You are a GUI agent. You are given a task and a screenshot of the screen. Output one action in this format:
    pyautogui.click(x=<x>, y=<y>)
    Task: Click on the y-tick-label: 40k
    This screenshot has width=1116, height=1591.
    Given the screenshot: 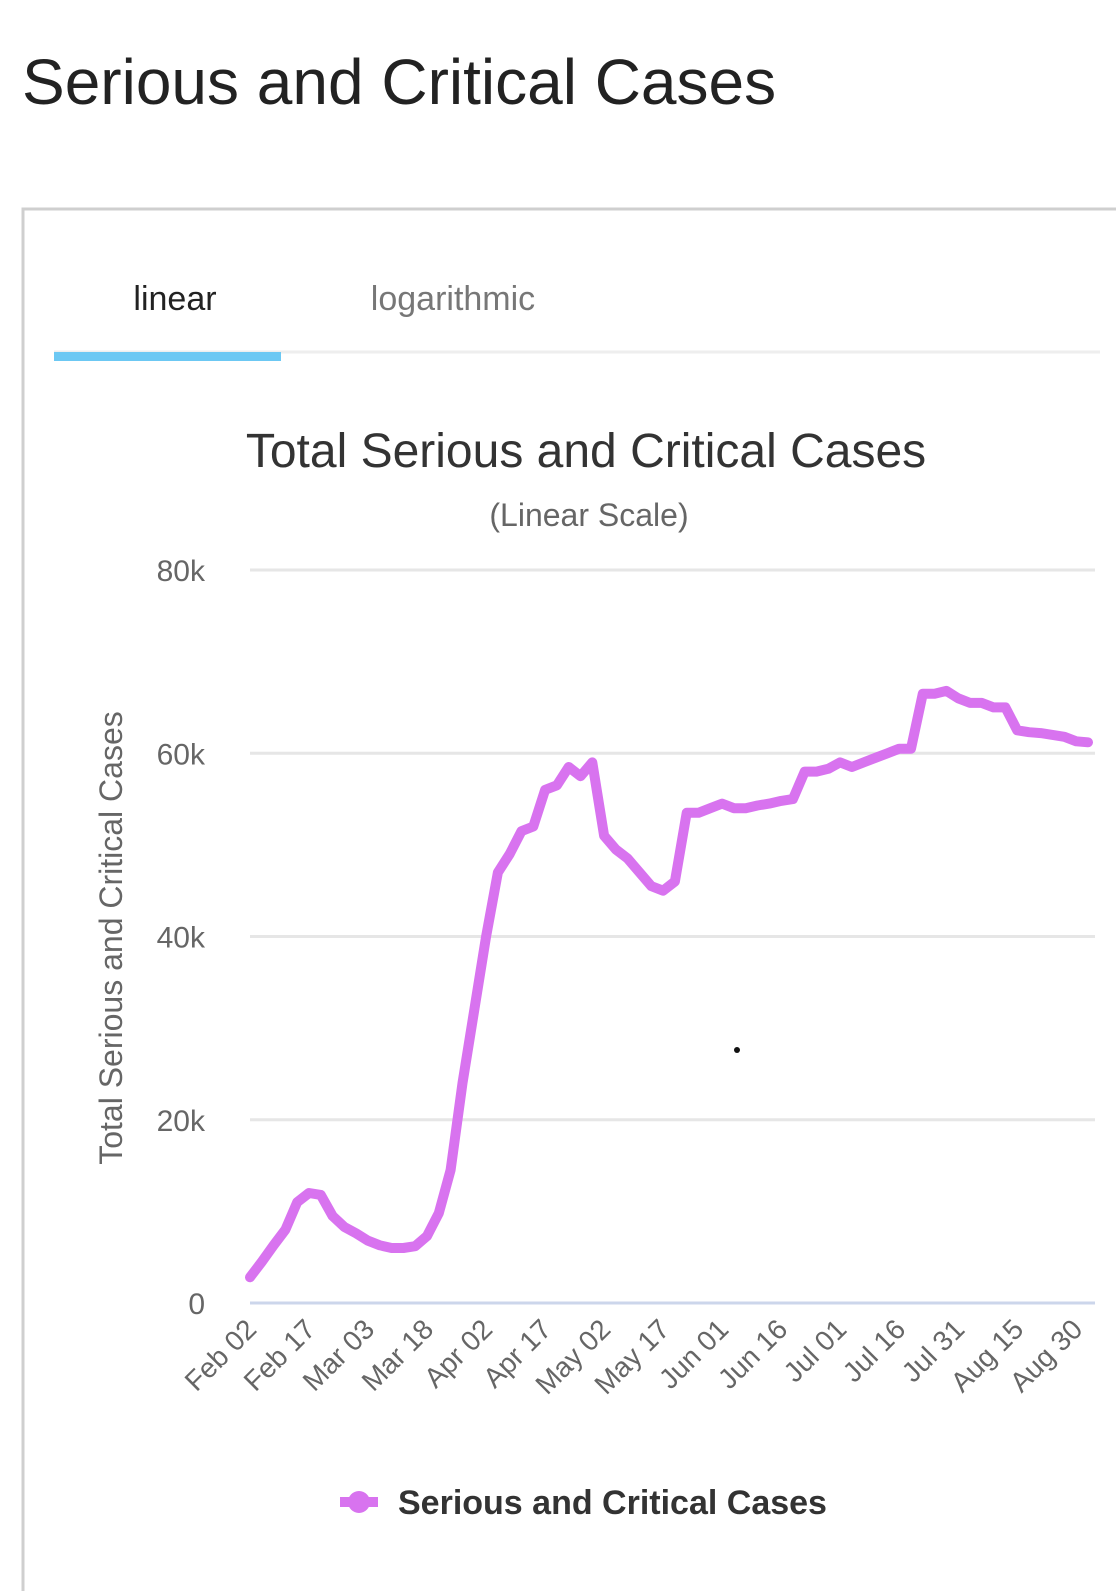 What is the action you would take?
    pyautogui.click(x=181, y=938)
    